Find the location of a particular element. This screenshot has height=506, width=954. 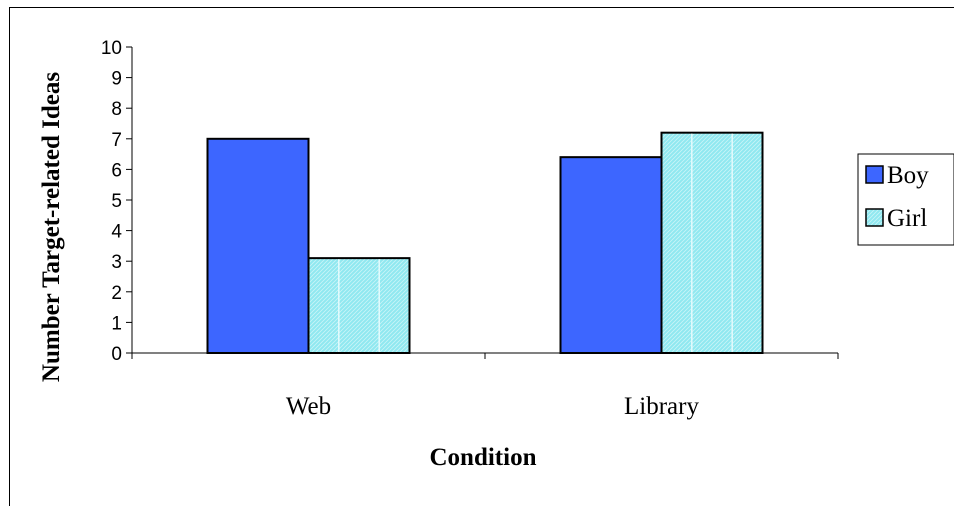

bar-girl-library is located at coordinates (712, 242).